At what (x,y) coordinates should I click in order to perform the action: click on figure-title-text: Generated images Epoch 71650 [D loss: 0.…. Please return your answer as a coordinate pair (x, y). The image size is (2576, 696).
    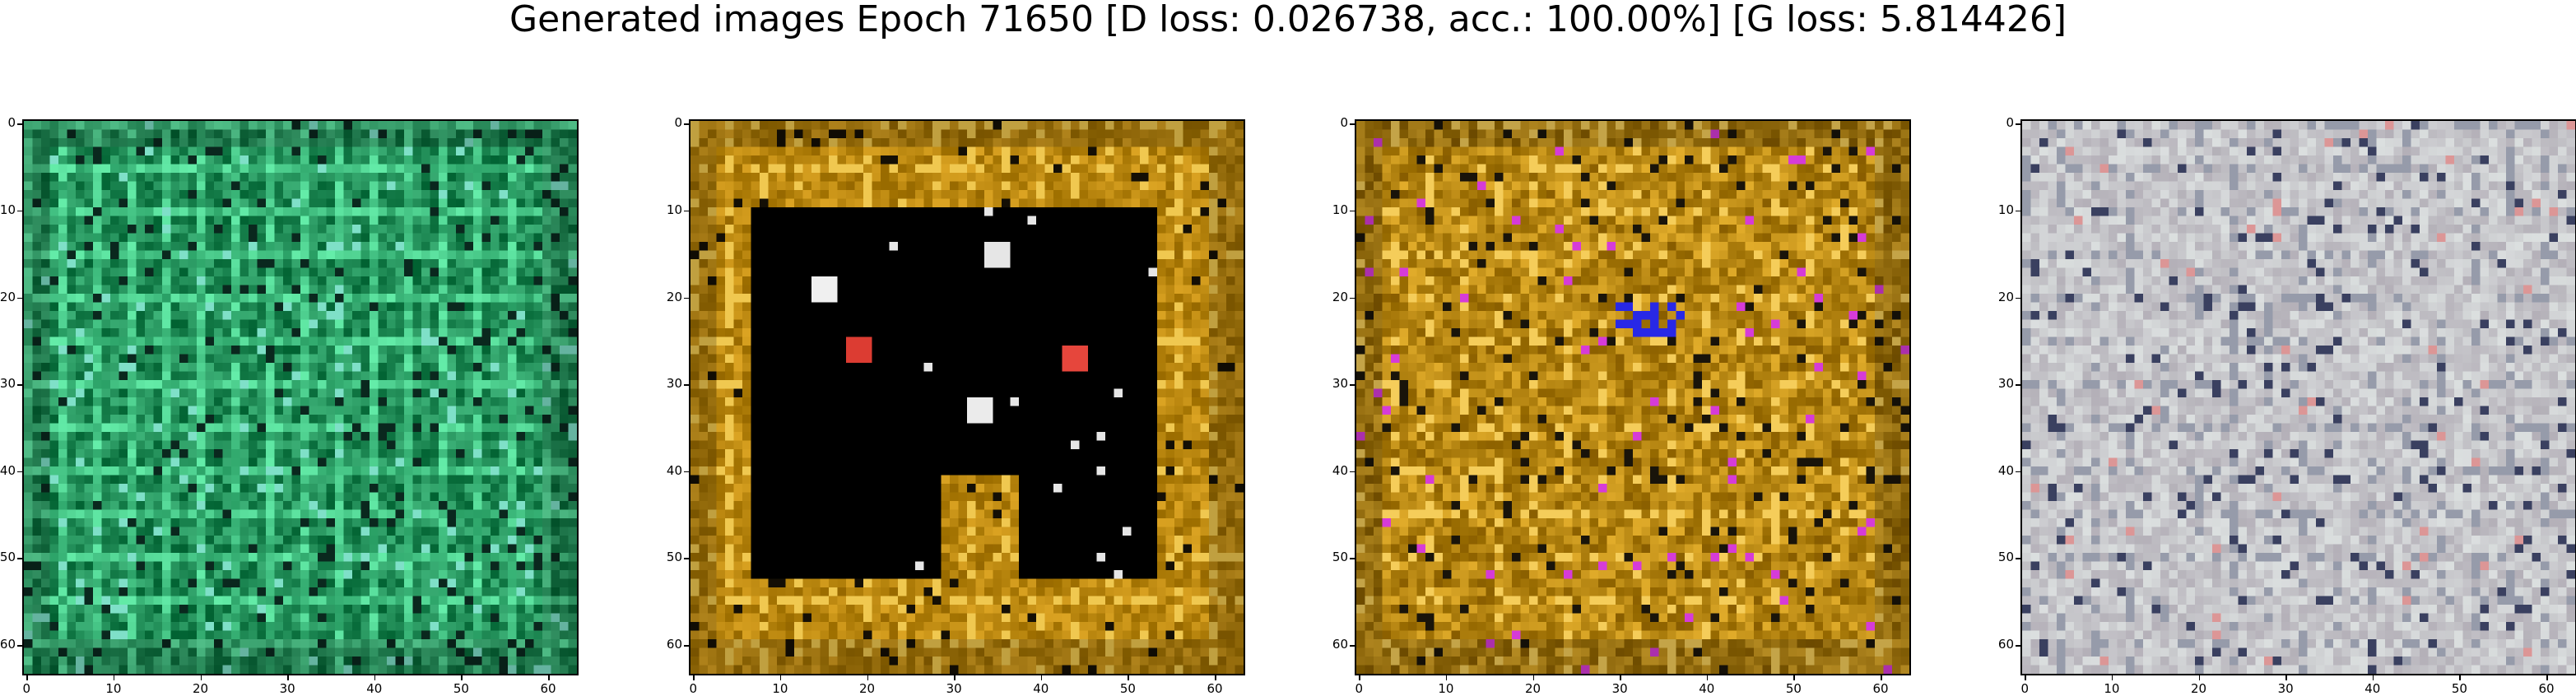
    Looking at the image, I should click on (1288, 20).